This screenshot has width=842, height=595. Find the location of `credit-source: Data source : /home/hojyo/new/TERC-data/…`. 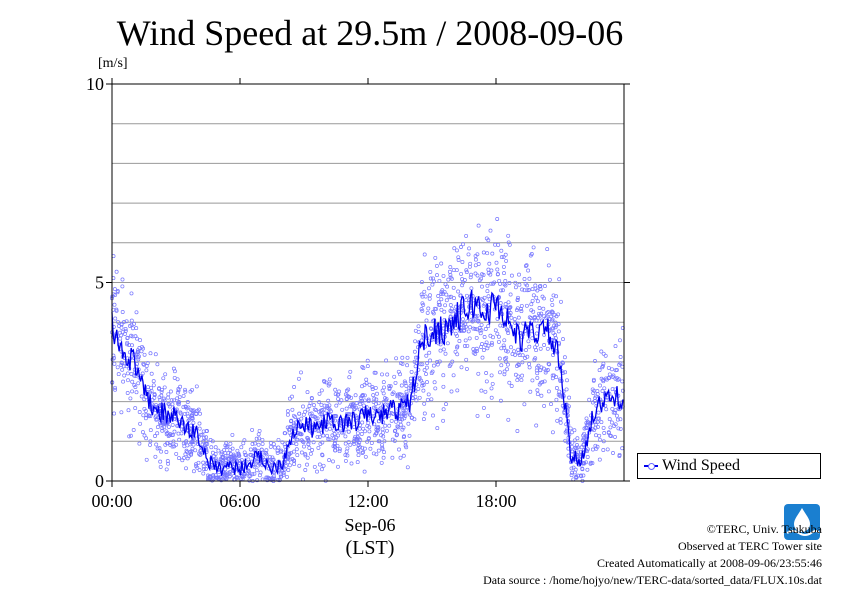

credit-source: Data source : /home/hojyo/new/TERC-data/… is located at coordinates (652, 580).